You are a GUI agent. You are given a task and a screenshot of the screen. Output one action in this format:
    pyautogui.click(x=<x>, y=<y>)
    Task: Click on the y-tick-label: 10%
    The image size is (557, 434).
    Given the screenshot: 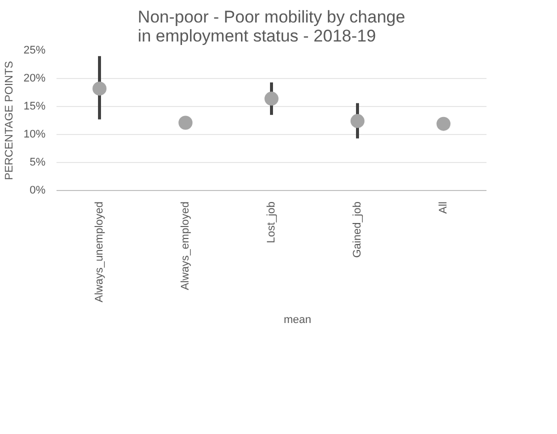 What is the action you would take?
    pyautogui.click(x=34, y=134)
    